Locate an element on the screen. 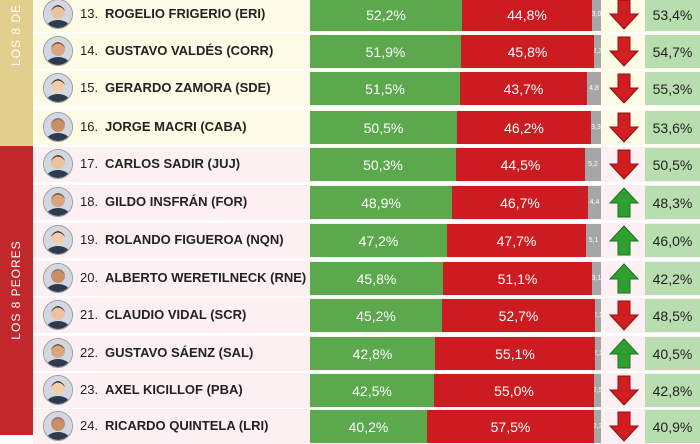 Image resolution: width=700 pixels, height=444 pixels. governor-name: GUSTAVO VALDÉS (CORR) is located at coordinates (189, 50).